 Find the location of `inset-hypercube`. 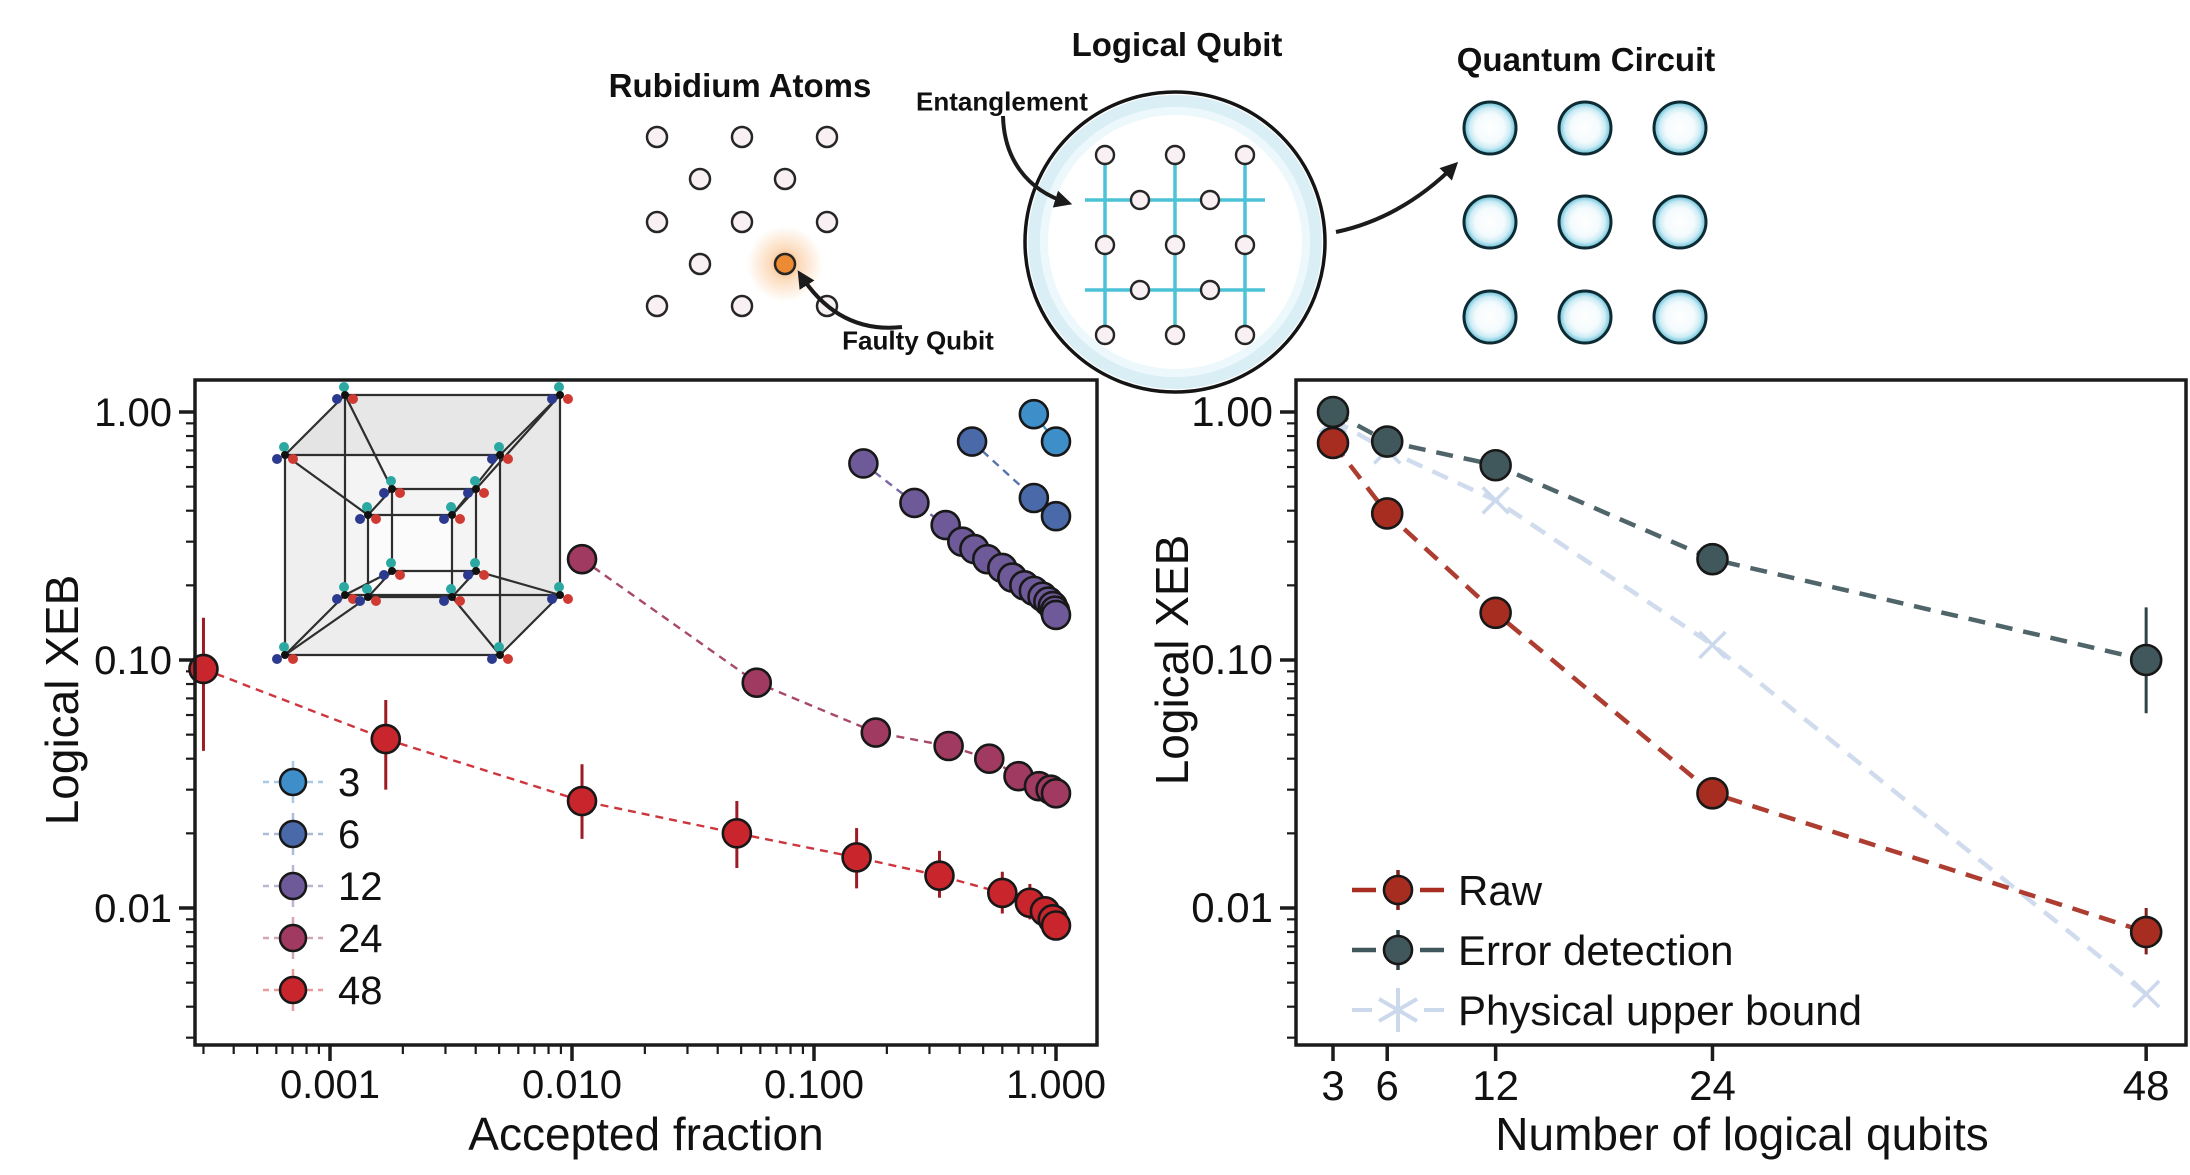

inset-hypercube is located at coordinates (422, 523).